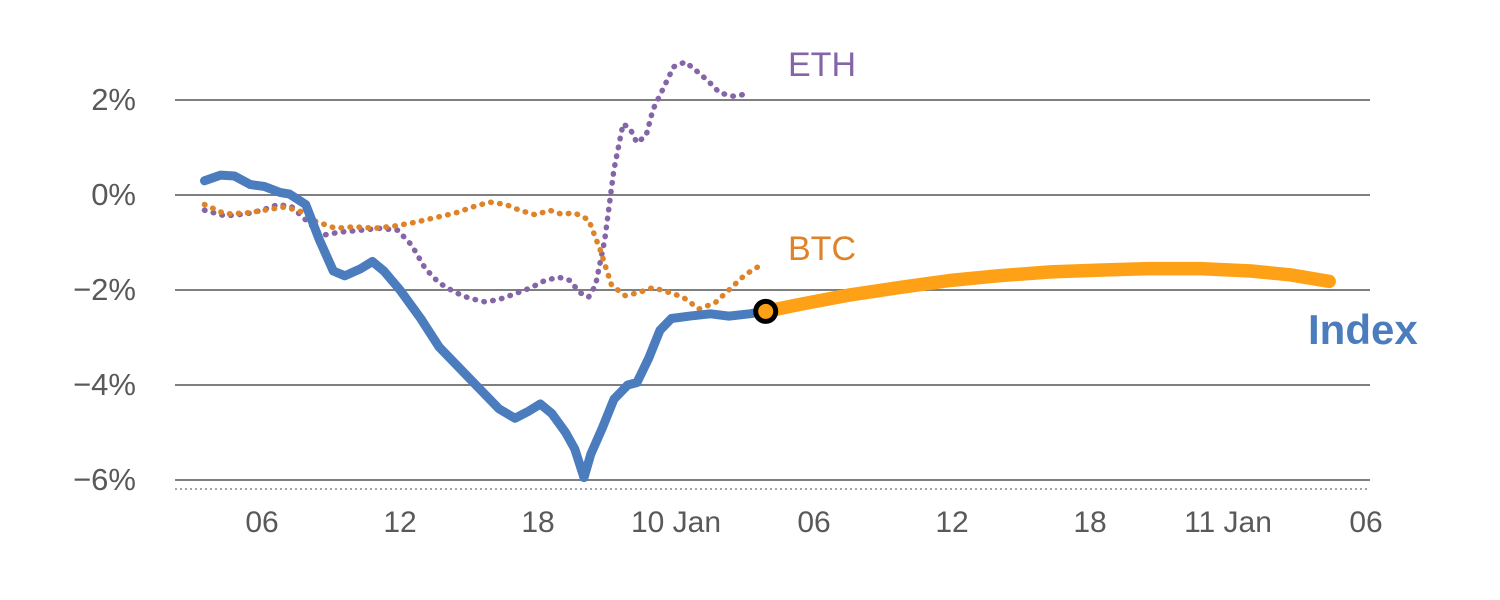 Image resolution: width=1500 pixels, height=600 pixels. What do you see at coordinates (1363, 329) in the screenshot?
I see `index-series-label: Index` at bounding box center [1363, 329].